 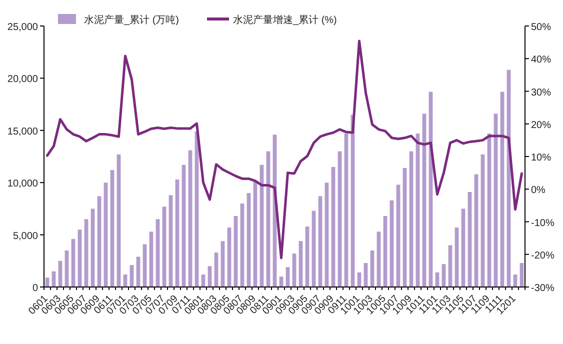 I want to click on y2-tick-label: -10%, so click(x=542, y=223).